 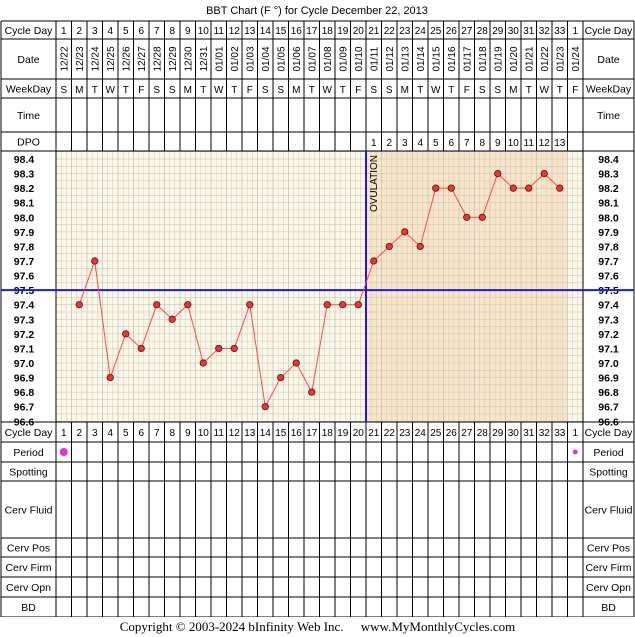 What do you see at coordinates (608, 335) in the screenshot?
I see `y-tick-label-right: 97.2` at bounding box center [608, 335].